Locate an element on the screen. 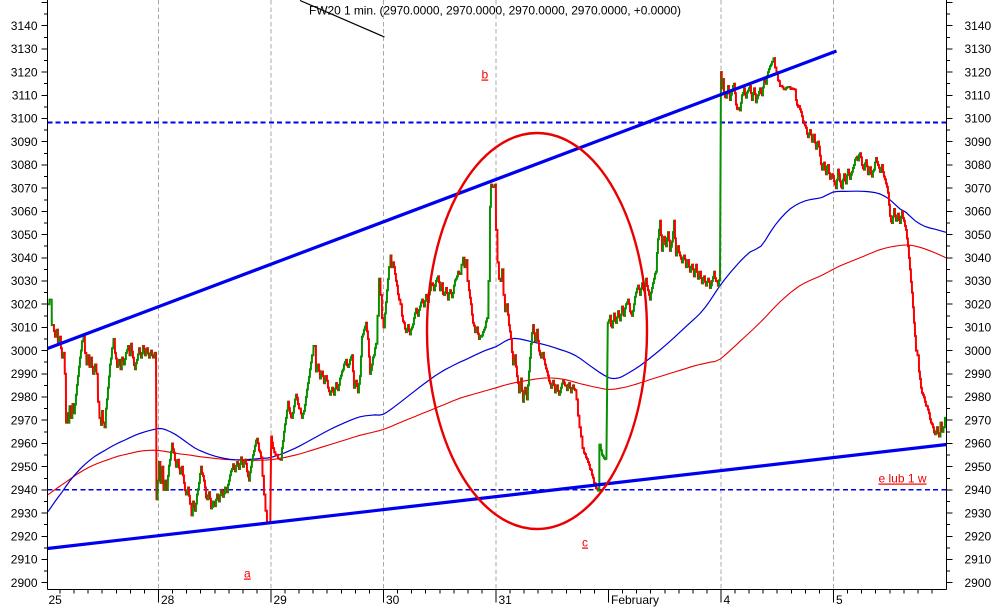 The image size is (994, 608). svg-text: 30 is located at coordinates (393, 600).